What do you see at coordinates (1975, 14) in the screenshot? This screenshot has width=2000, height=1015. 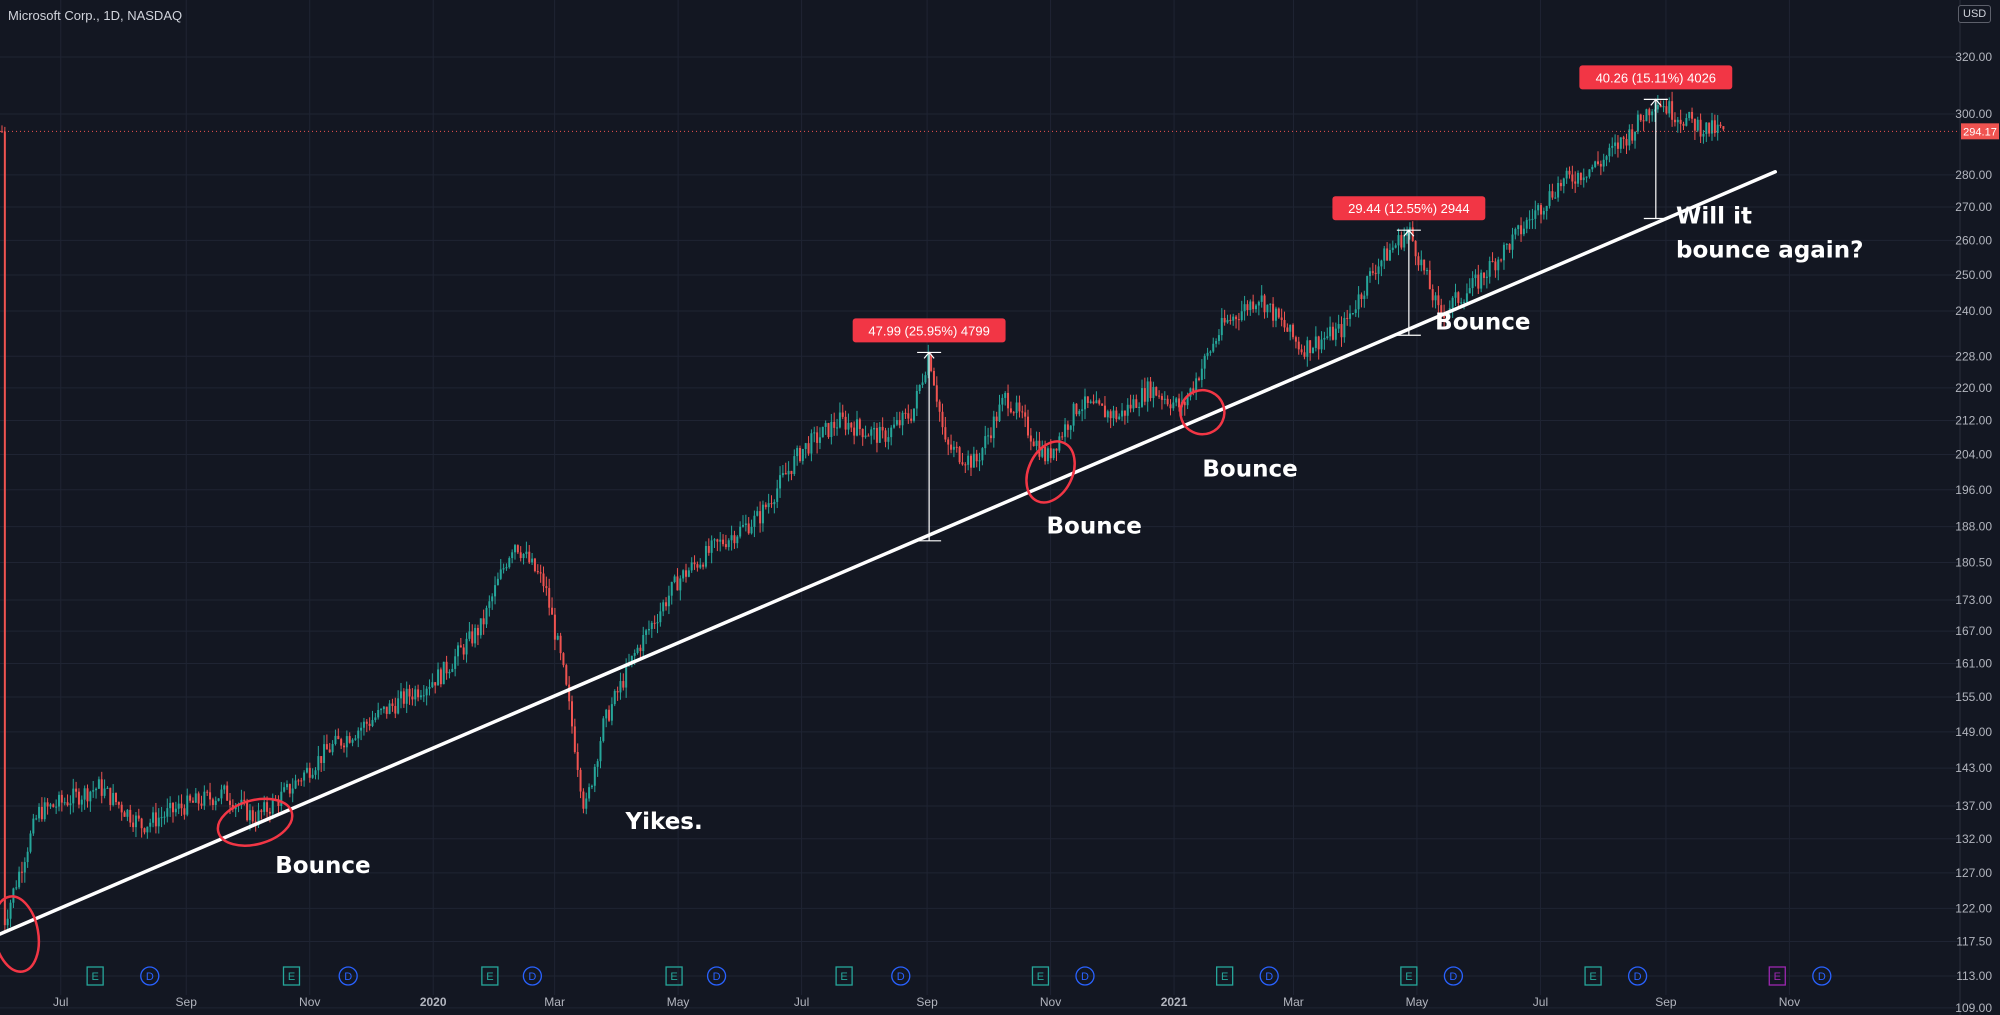 I see `currency-button: USD` at bounding box center [1975, 14].